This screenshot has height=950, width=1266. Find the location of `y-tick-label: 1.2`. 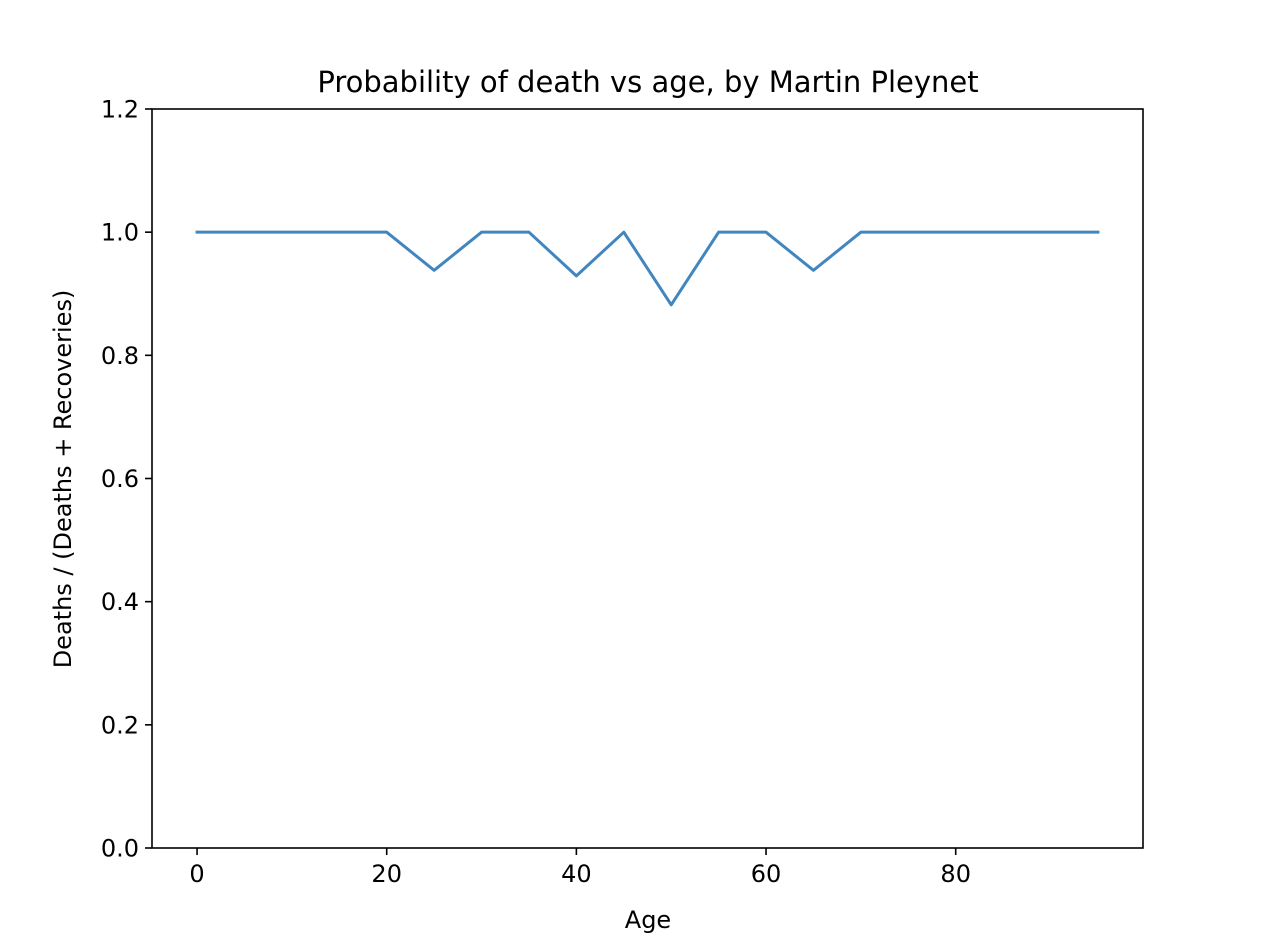

y-tick-label: 1.2 is located at coordinates (120, 110).